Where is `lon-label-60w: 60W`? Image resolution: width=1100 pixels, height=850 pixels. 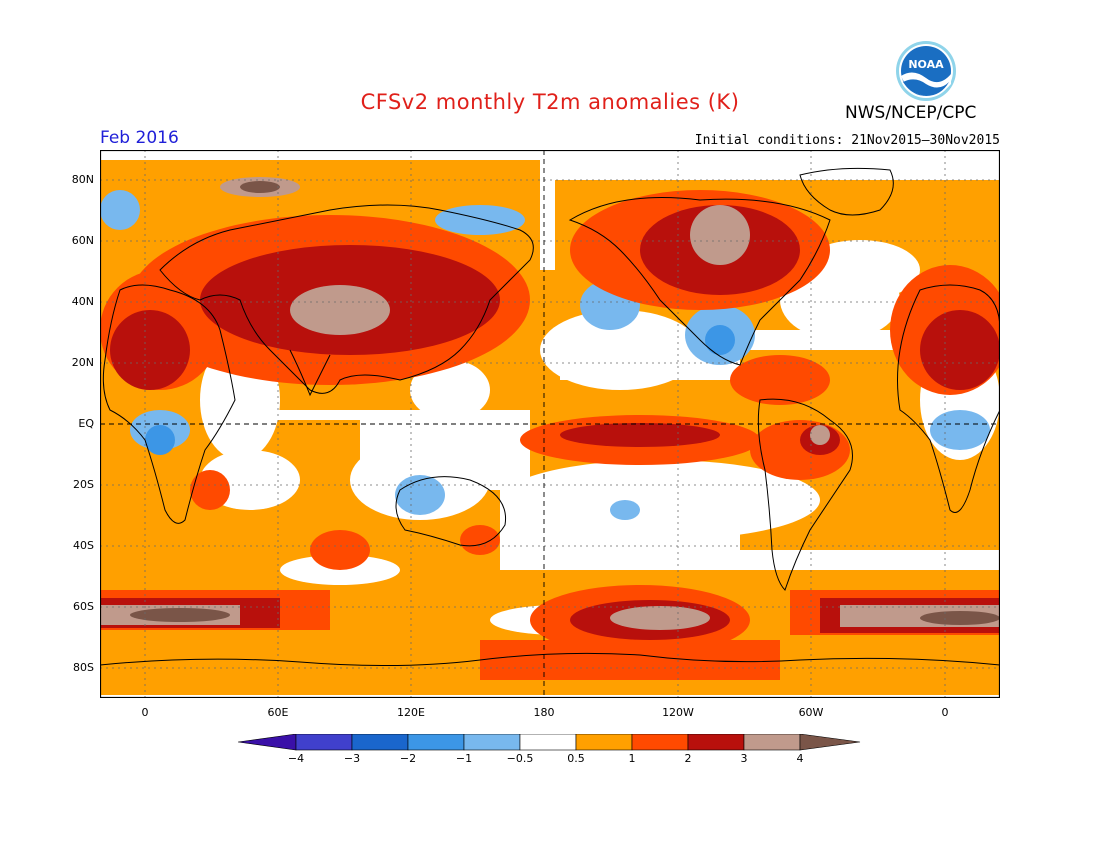 lon-label-60w: 60W is located at coordinates (811, 712).